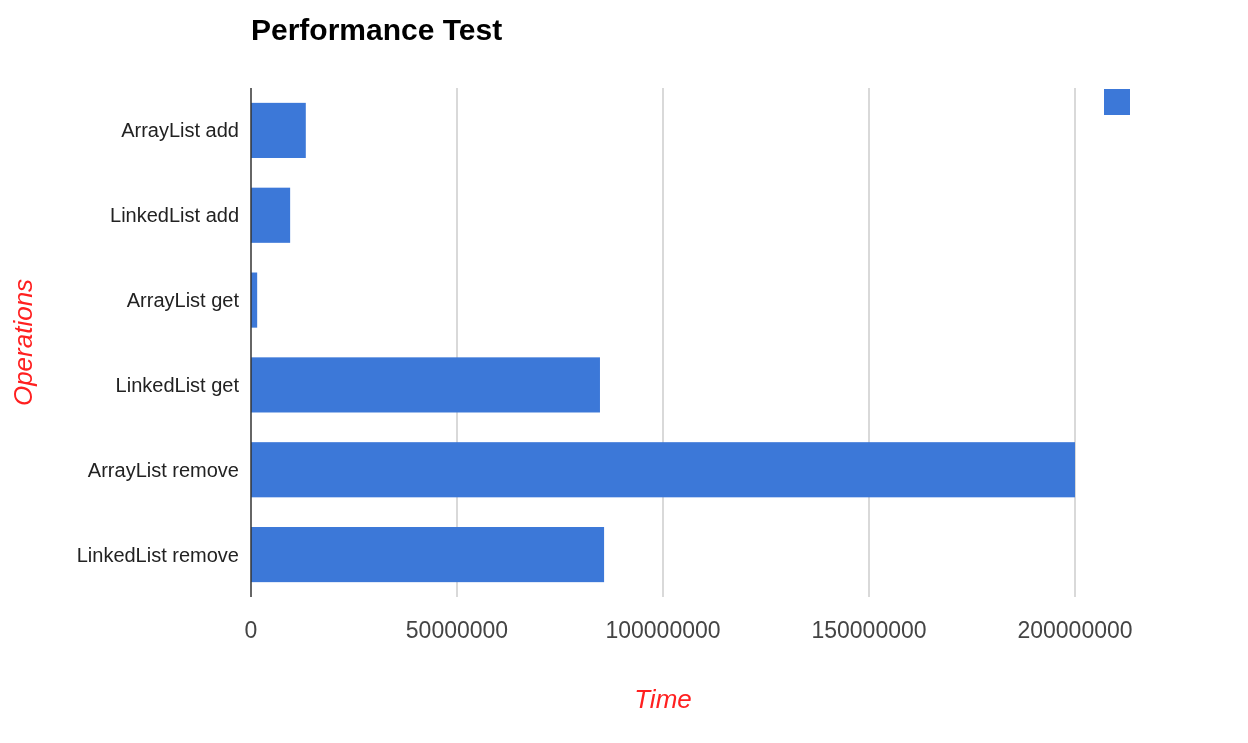 Image resolution: width=1248 pixels, height=743 pixels. I want to click on x-tick-label: 100000000, so click(663, 630).